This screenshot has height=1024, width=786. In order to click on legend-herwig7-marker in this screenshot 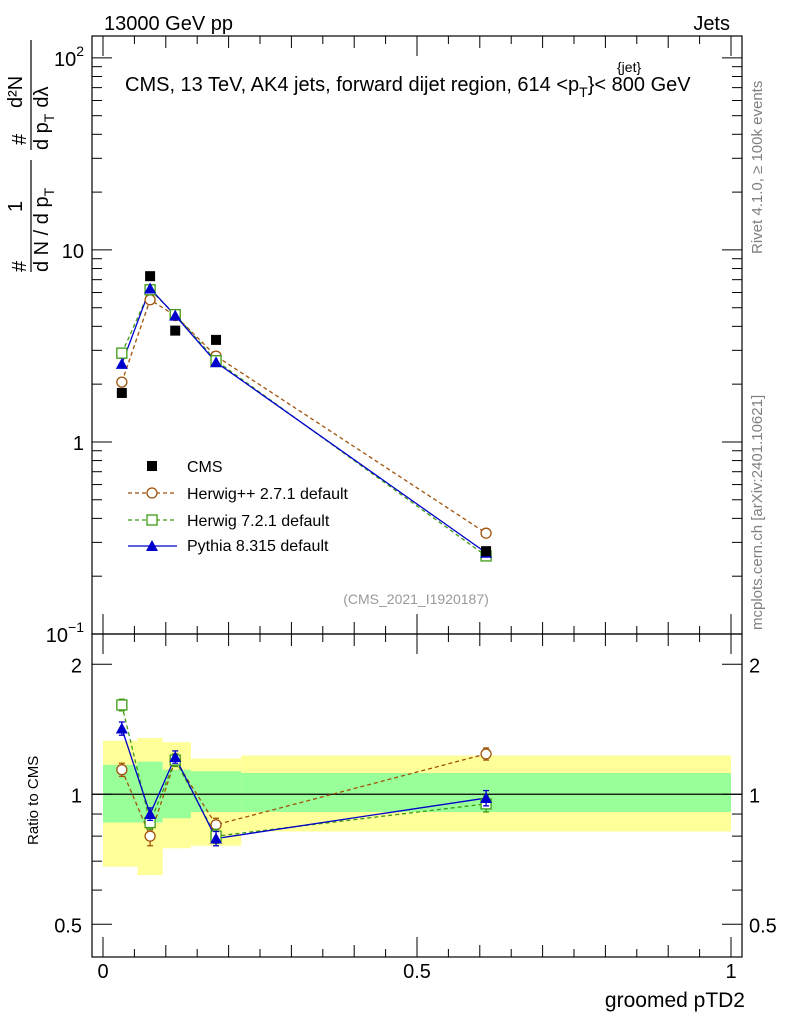, I will do `click(152, 520)`.